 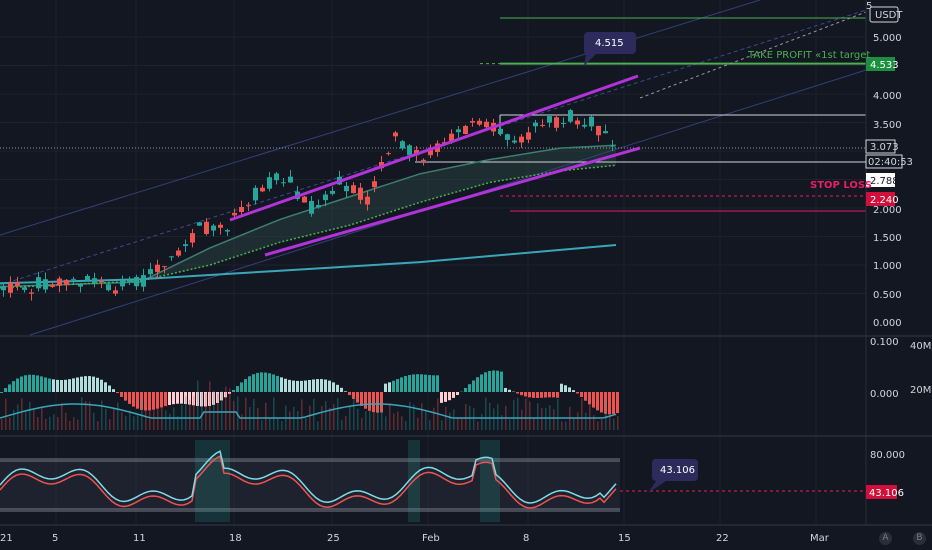 What do you see at coordinates (887, 38) in the screenshot?
I see `price-tick-5000: 5.000` at bounding box center [887, 38].